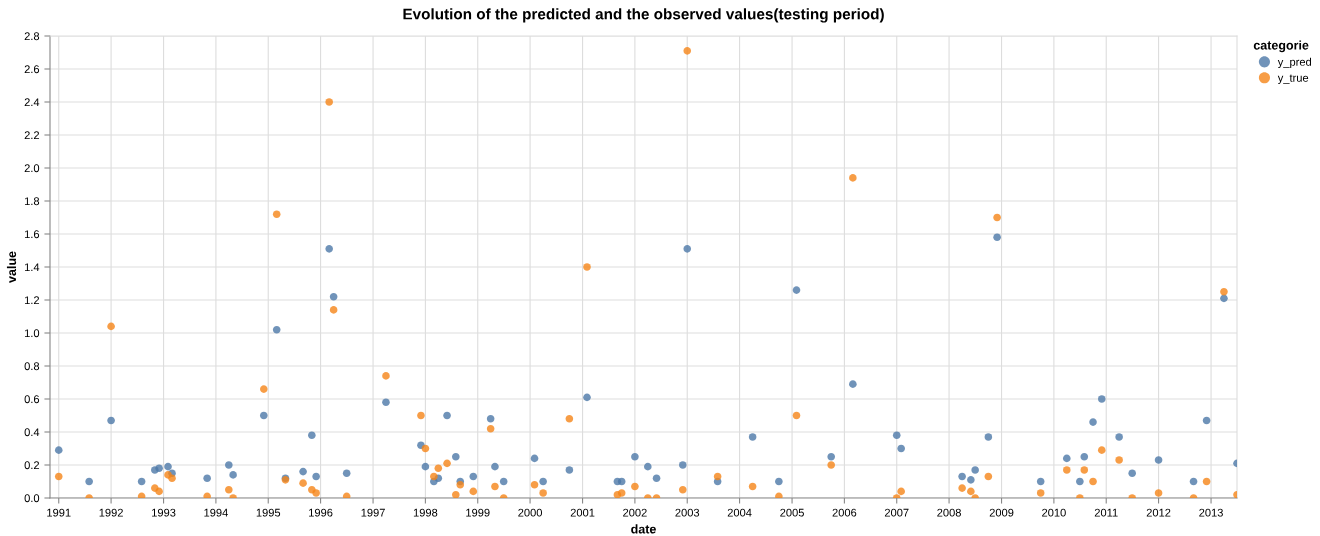 The height and width of the screenshot is (536, 1320). Describe the element at coordinates (32, 201) in the screenshot. I see `y-tick-label: 1.8` at that location.